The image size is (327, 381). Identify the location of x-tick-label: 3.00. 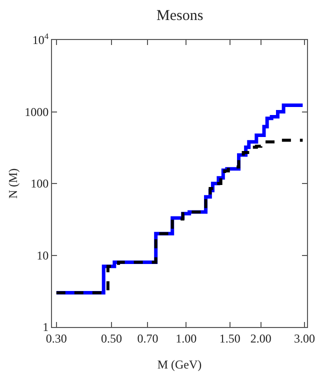
(305, 338).